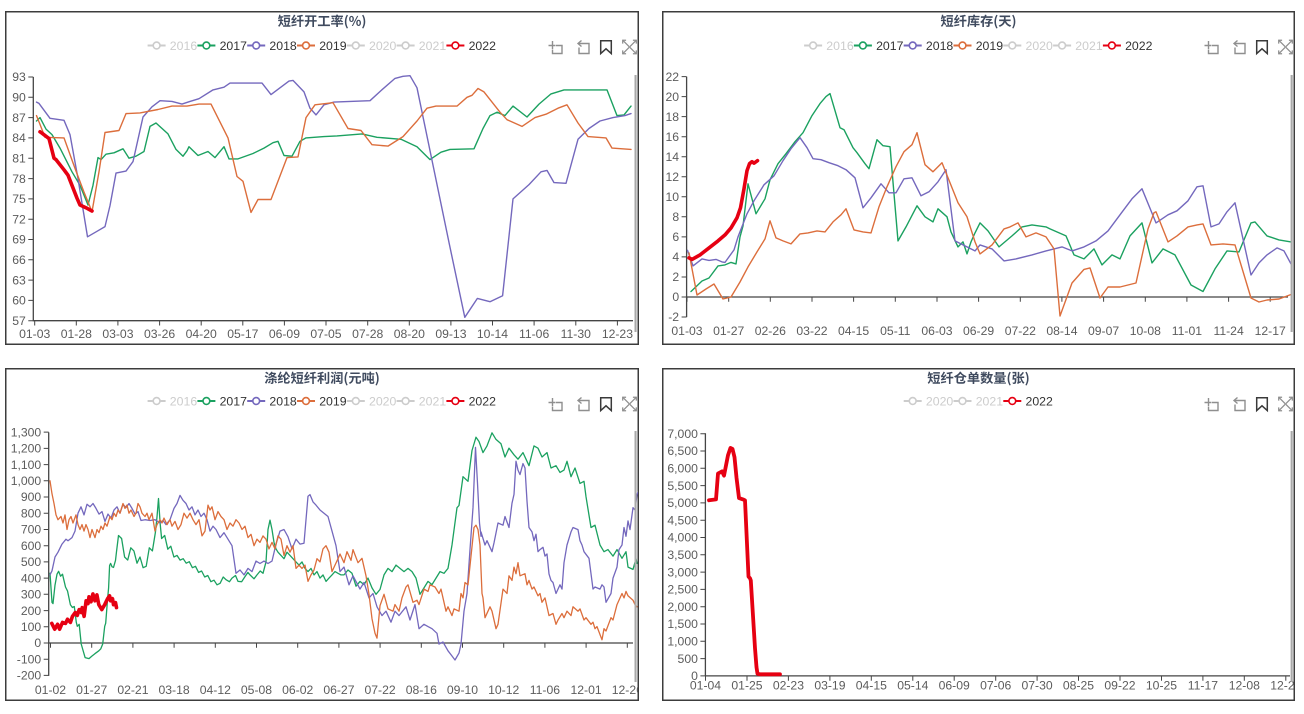 The width and height of the screenshot is (1304, 714). I want to click on svg-text: 05-08, so click(256, 690).